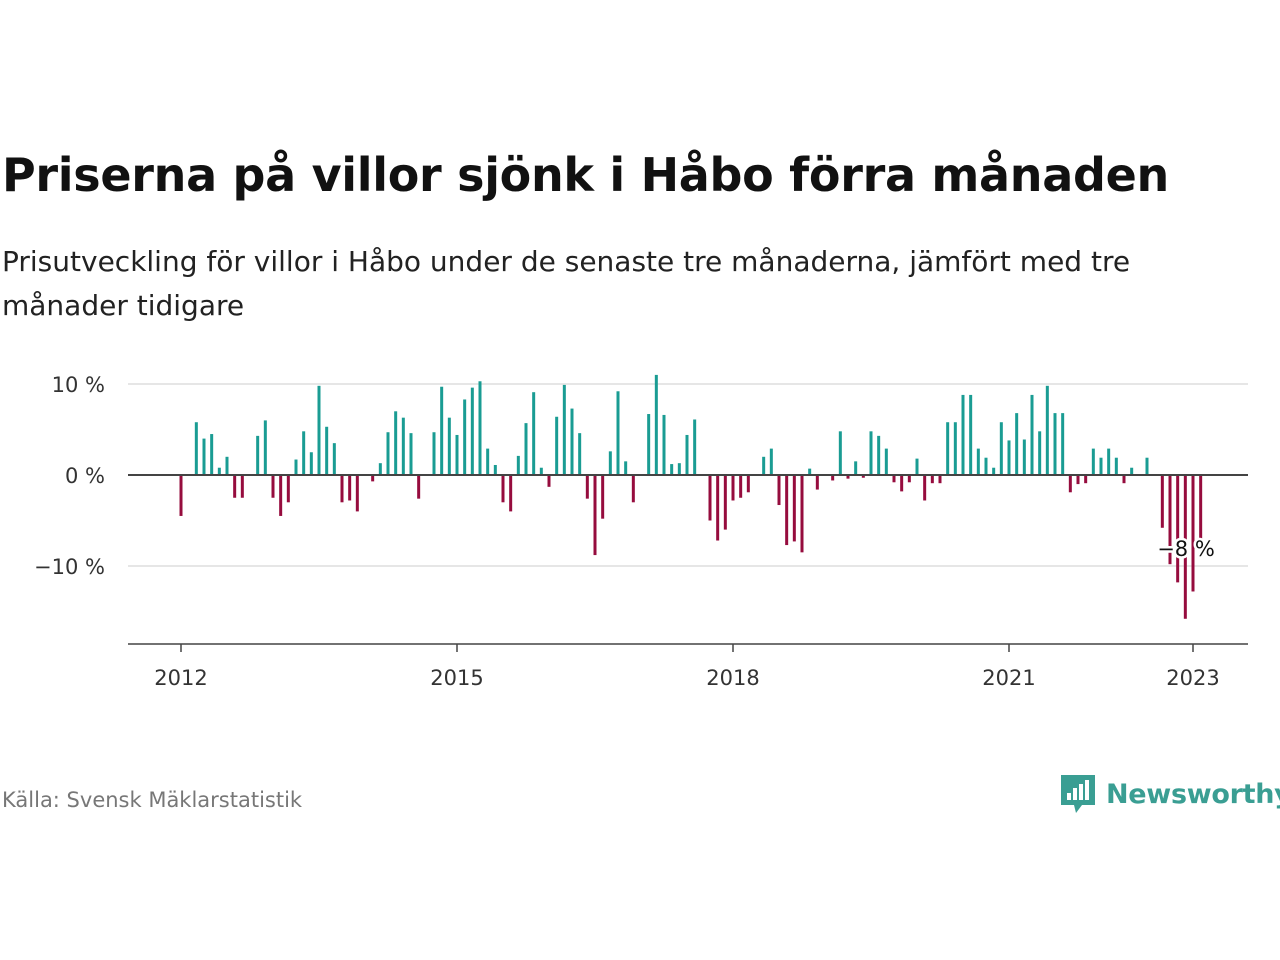 Image resolution: width=1280 pixels, height=960 pixels. I want to click on brand-logo: Newsworthy, so click(1169, 794).